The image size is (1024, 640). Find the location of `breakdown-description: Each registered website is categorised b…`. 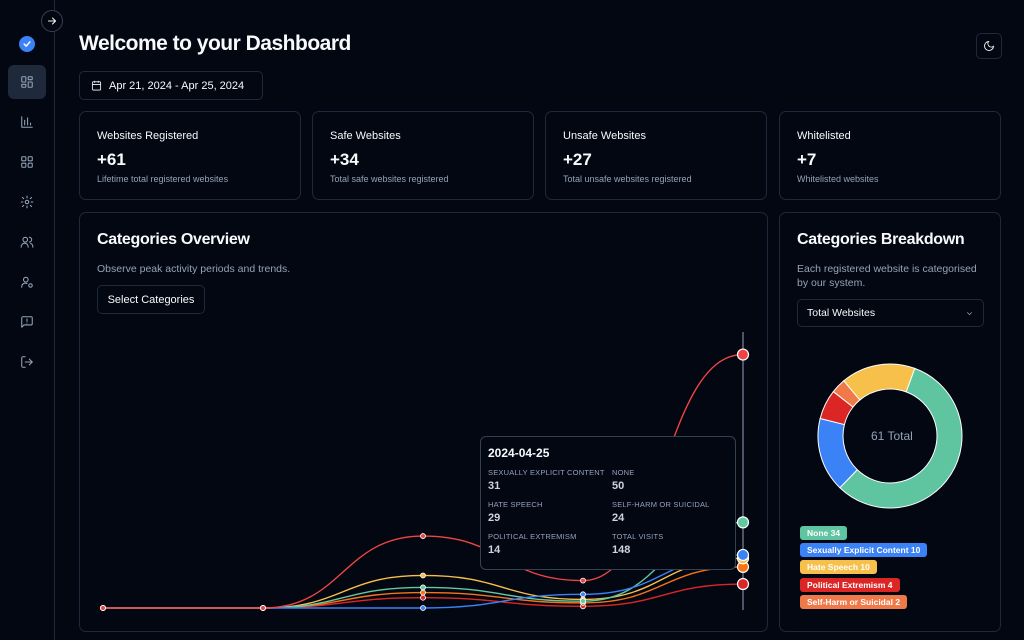

breakdown-description: Each registered website is categorised b… is located at coordinates (887, 276).